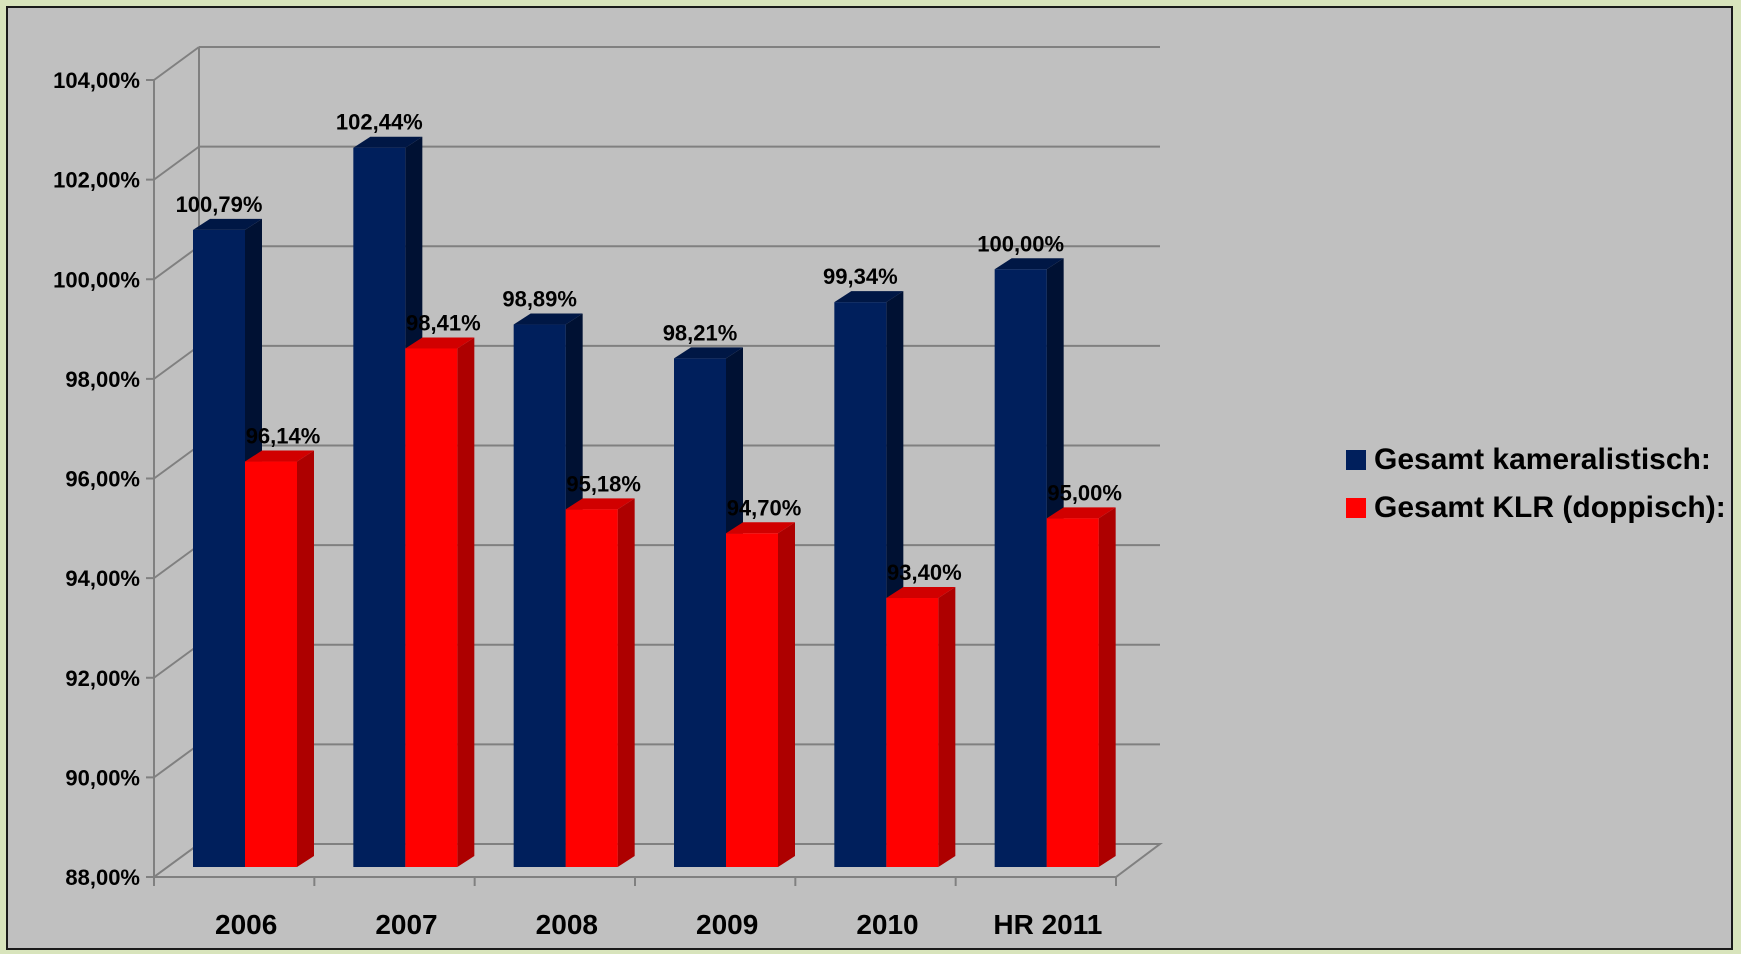 The height and width of the screenshot is (954, 1741). Describe the element at coordinates (727, 924) in the screenshot. I see `x-tick-label: 2009` at that location.